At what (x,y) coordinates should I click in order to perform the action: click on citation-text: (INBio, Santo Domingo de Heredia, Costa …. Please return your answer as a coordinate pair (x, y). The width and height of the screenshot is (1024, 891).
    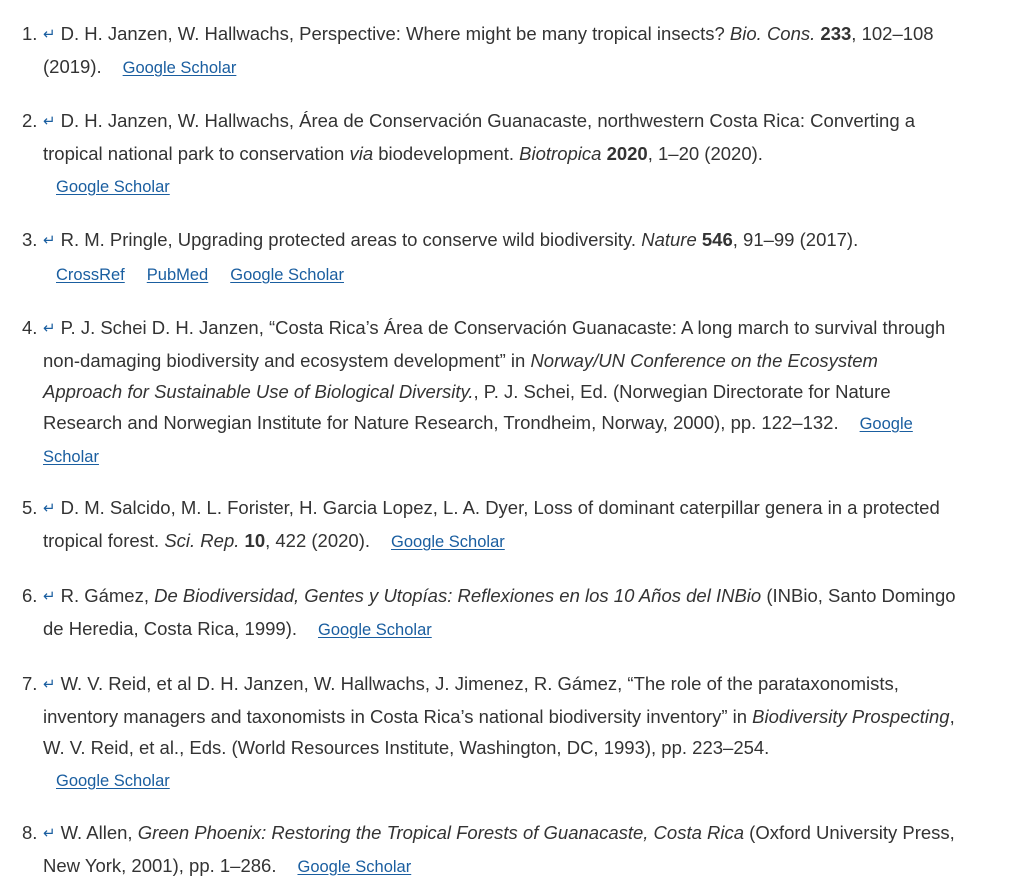
    Looking at the image, I should click on (499, 612).